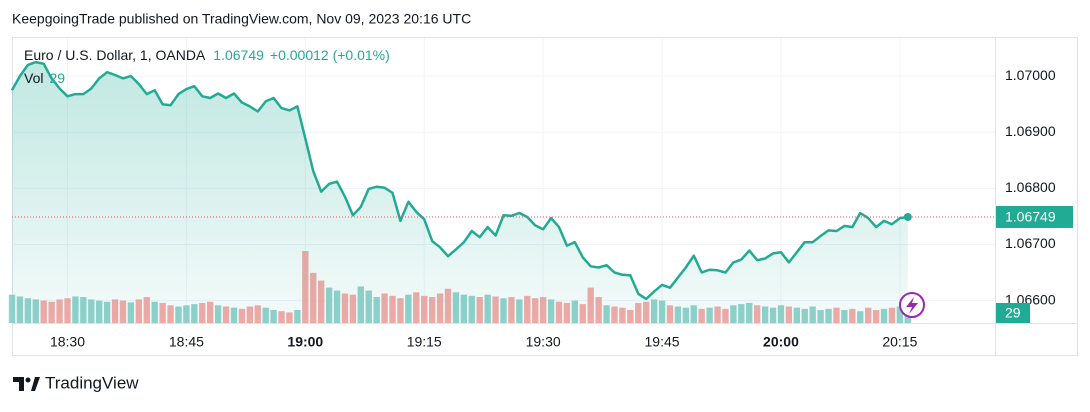  Describe the element at coordinates (67, 342) in the screenshot. I see `x-tick-label: 18:30` at that location.